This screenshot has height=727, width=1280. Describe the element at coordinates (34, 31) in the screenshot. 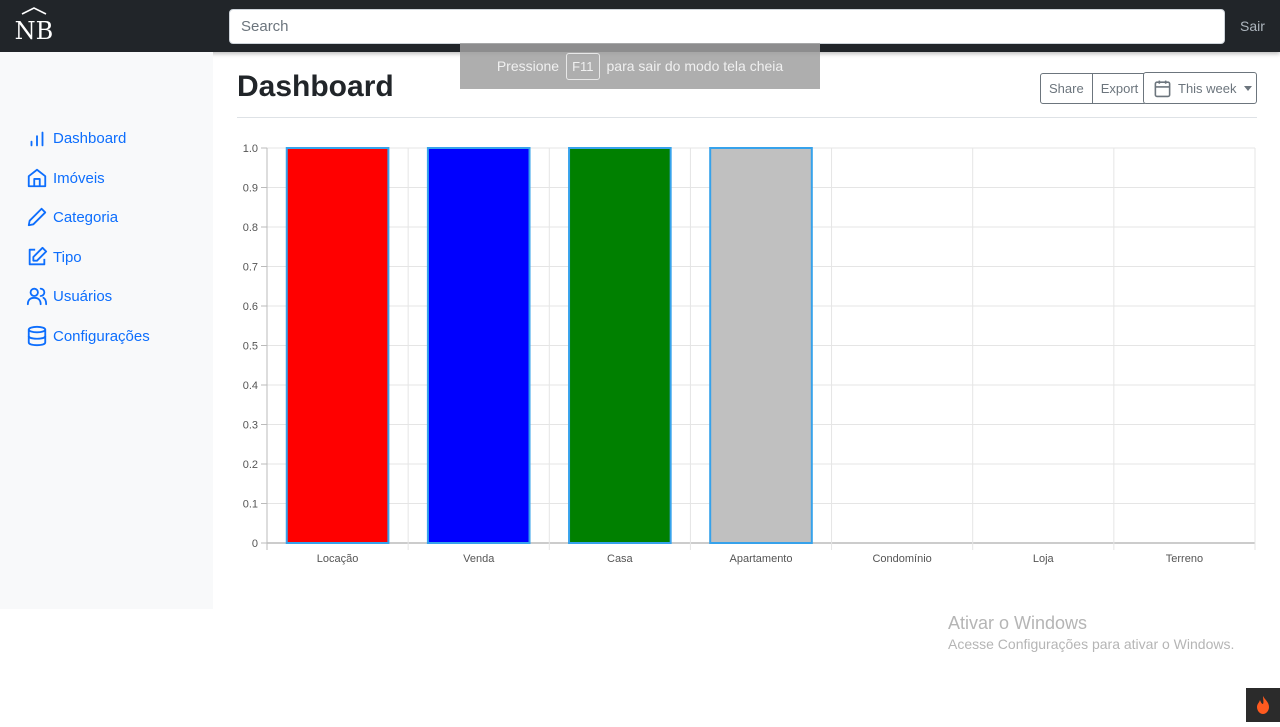

I see `brand-text: NB` at that location.